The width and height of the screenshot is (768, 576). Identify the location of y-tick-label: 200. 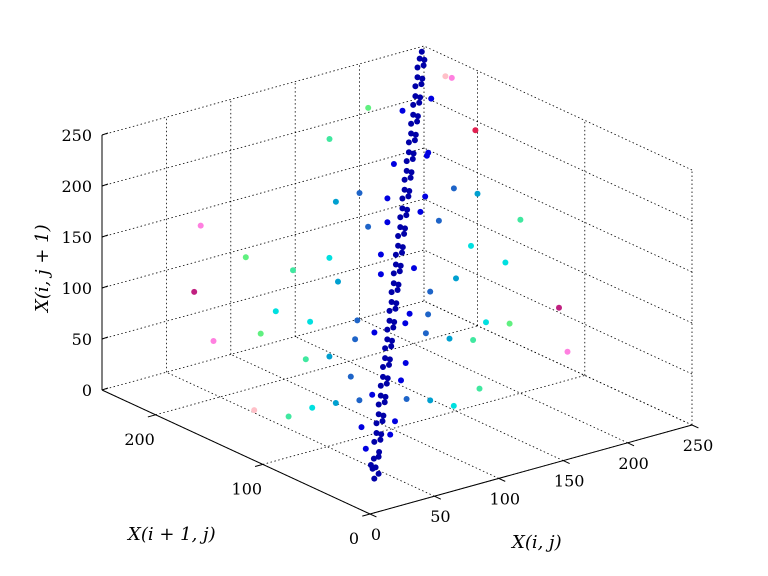
(139, 439).